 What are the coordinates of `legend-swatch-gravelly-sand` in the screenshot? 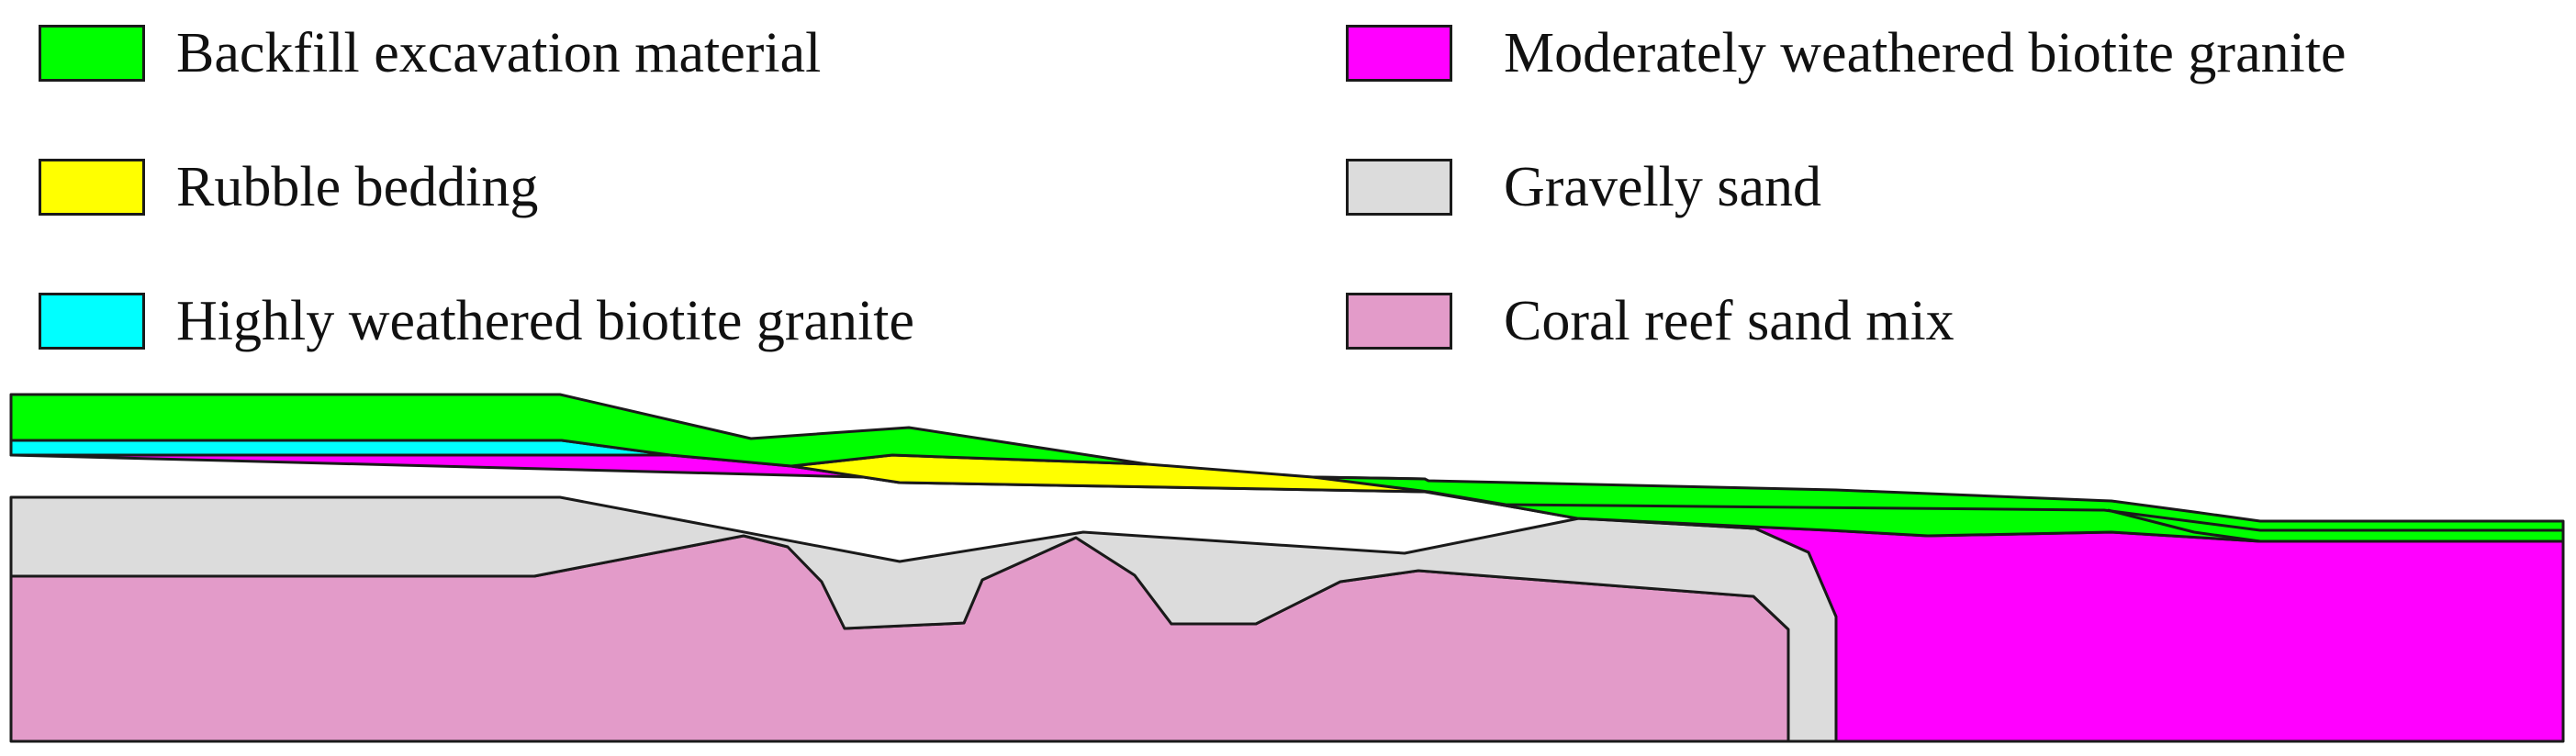 It's located at (1399, 187).